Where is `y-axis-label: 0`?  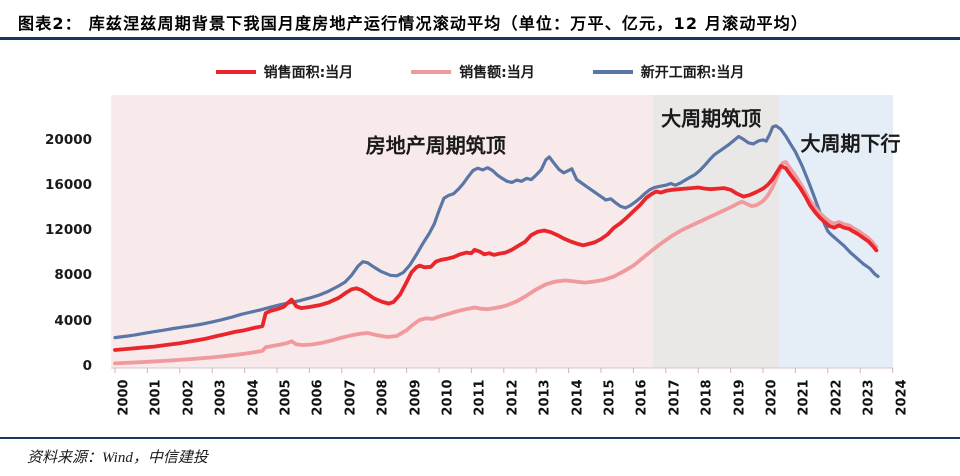
y-axis-label: 0 is located at coordinates (87, 366).